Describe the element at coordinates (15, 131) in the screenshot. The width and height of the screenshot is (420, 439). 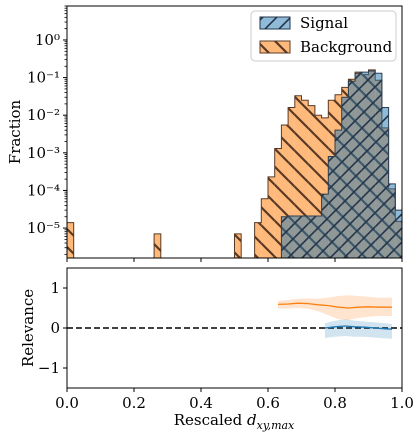
I see `top-y-axis-title: Fraction` at that location.